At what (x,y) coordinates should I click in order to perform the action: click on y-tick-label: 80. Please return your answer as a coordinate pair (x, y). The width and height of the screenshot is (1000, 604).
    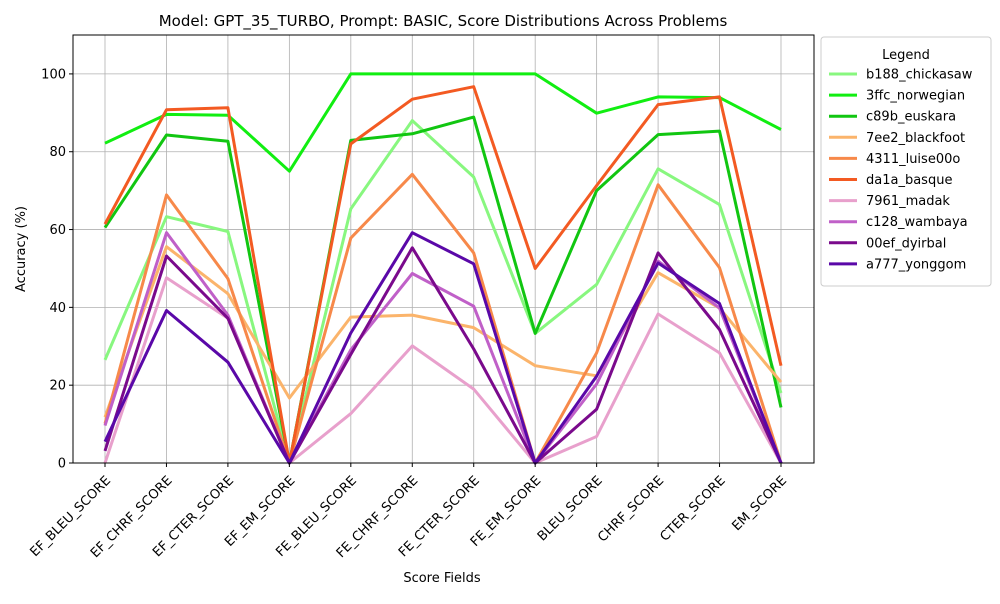
    Looking at the image, I should click on (57, 152).